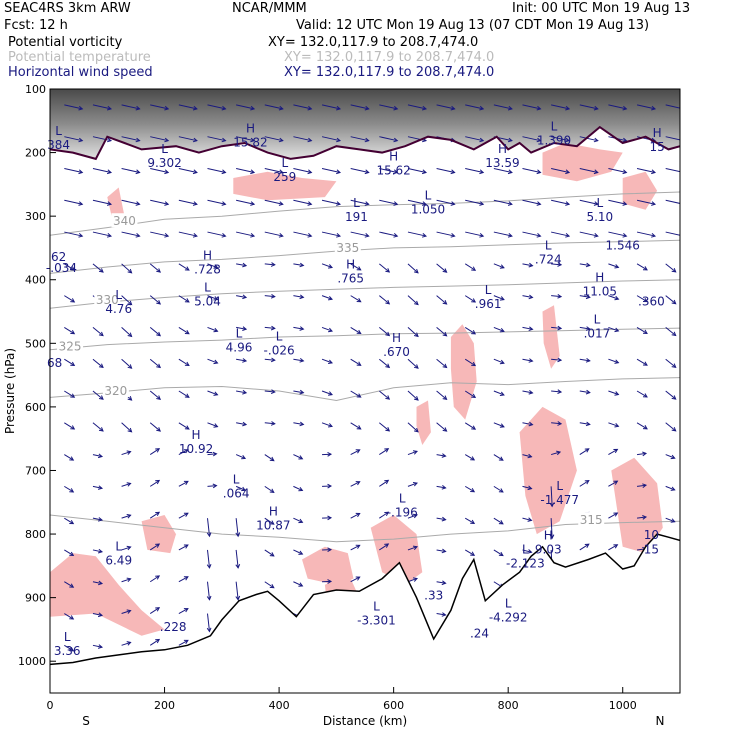 The image size is (740, 740). I want to click on pv-extremum-letter-24: H, so click(396, 338).